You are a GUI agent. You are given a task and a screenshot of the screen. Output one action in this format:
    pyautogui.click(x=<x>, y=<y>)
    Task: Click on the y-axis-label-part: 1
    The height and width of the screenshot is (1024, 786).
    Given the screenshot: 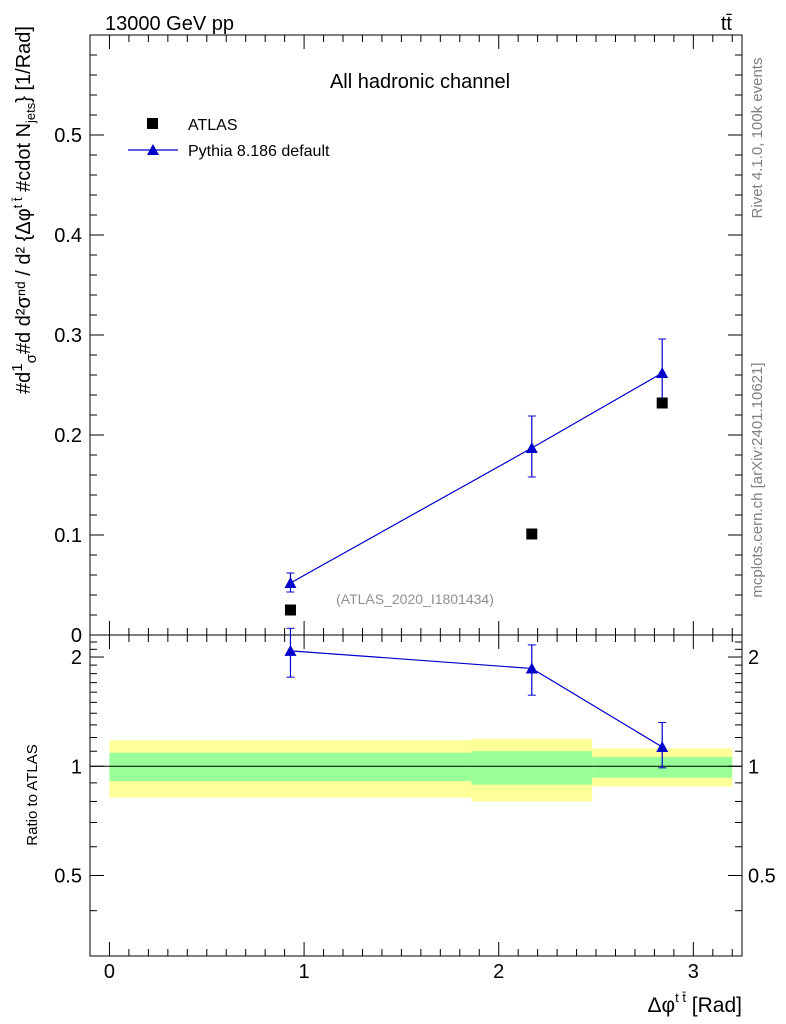 What is the action you would take?
    pyautogui.click(x=17, y=367)
    